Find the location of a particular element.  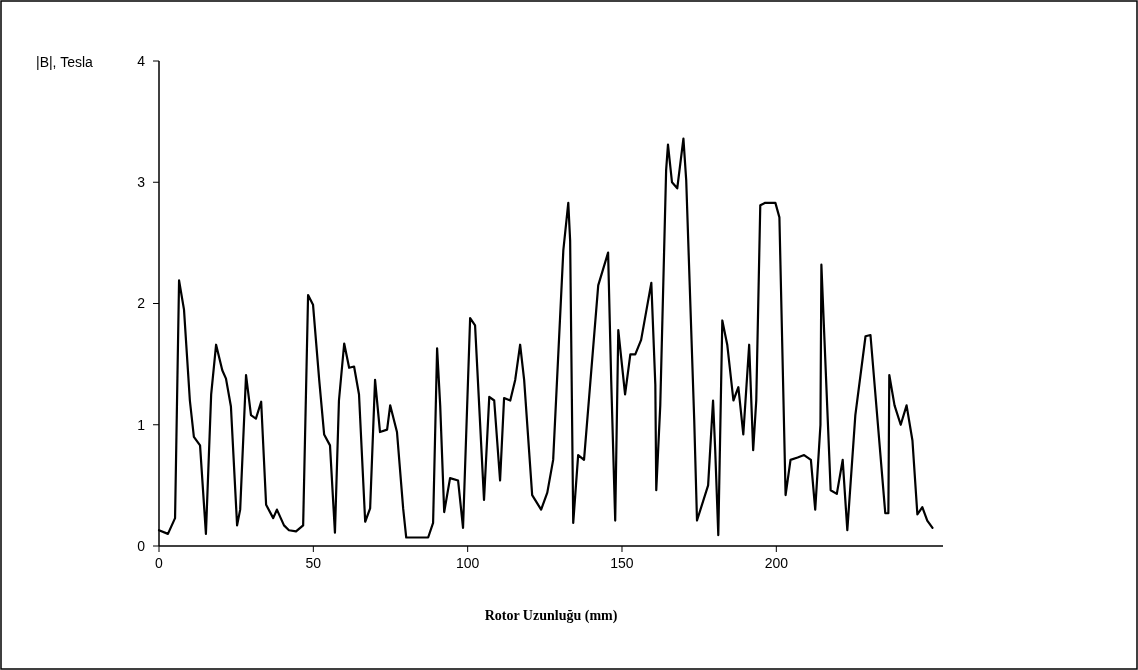

y-axis-title: |B|, Tesla is located at coordinates (65, 62).